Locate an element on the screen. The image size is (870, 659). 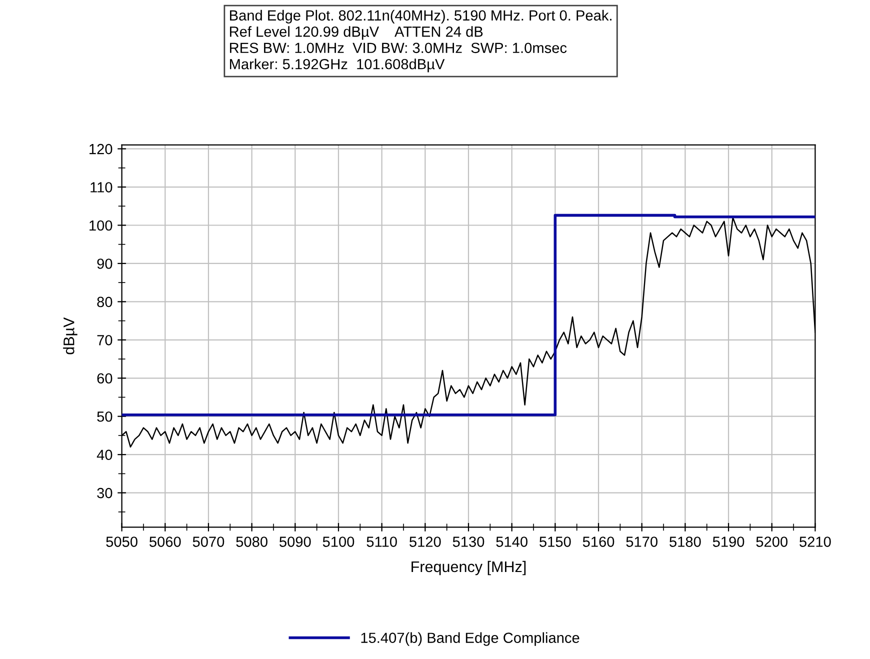
x-tick-label: 5050 is located at coordinates (122, 541).